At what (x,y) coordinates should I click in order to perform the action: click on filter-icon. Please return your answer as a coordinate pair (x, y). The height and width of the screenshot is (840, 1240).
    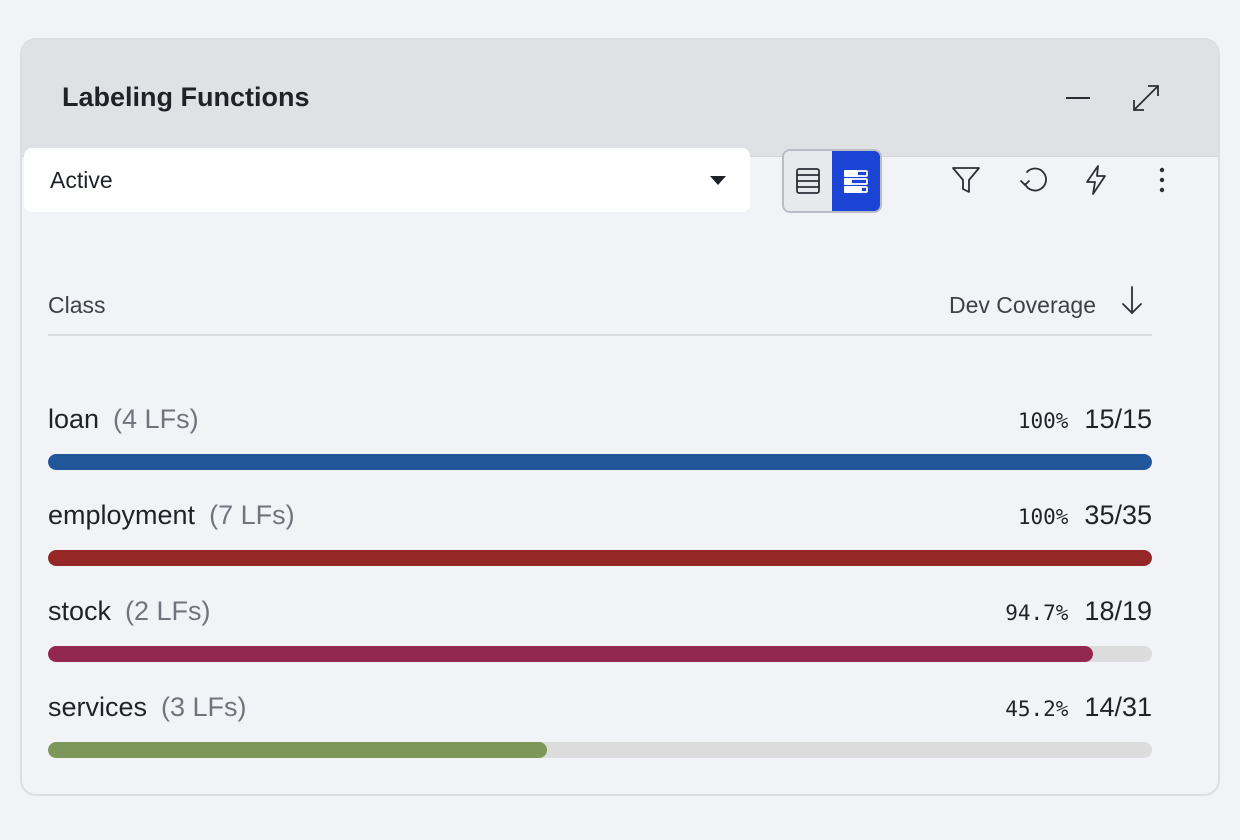
    Looking at the image, I should click on (966, 180).